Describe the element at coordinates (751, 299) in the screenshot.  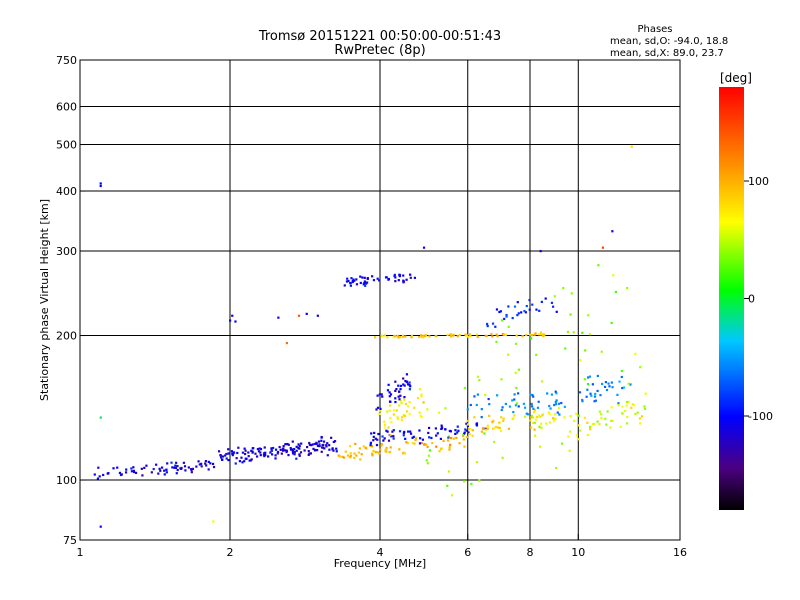
I see `colorbar-tick-label: 0` at that location.